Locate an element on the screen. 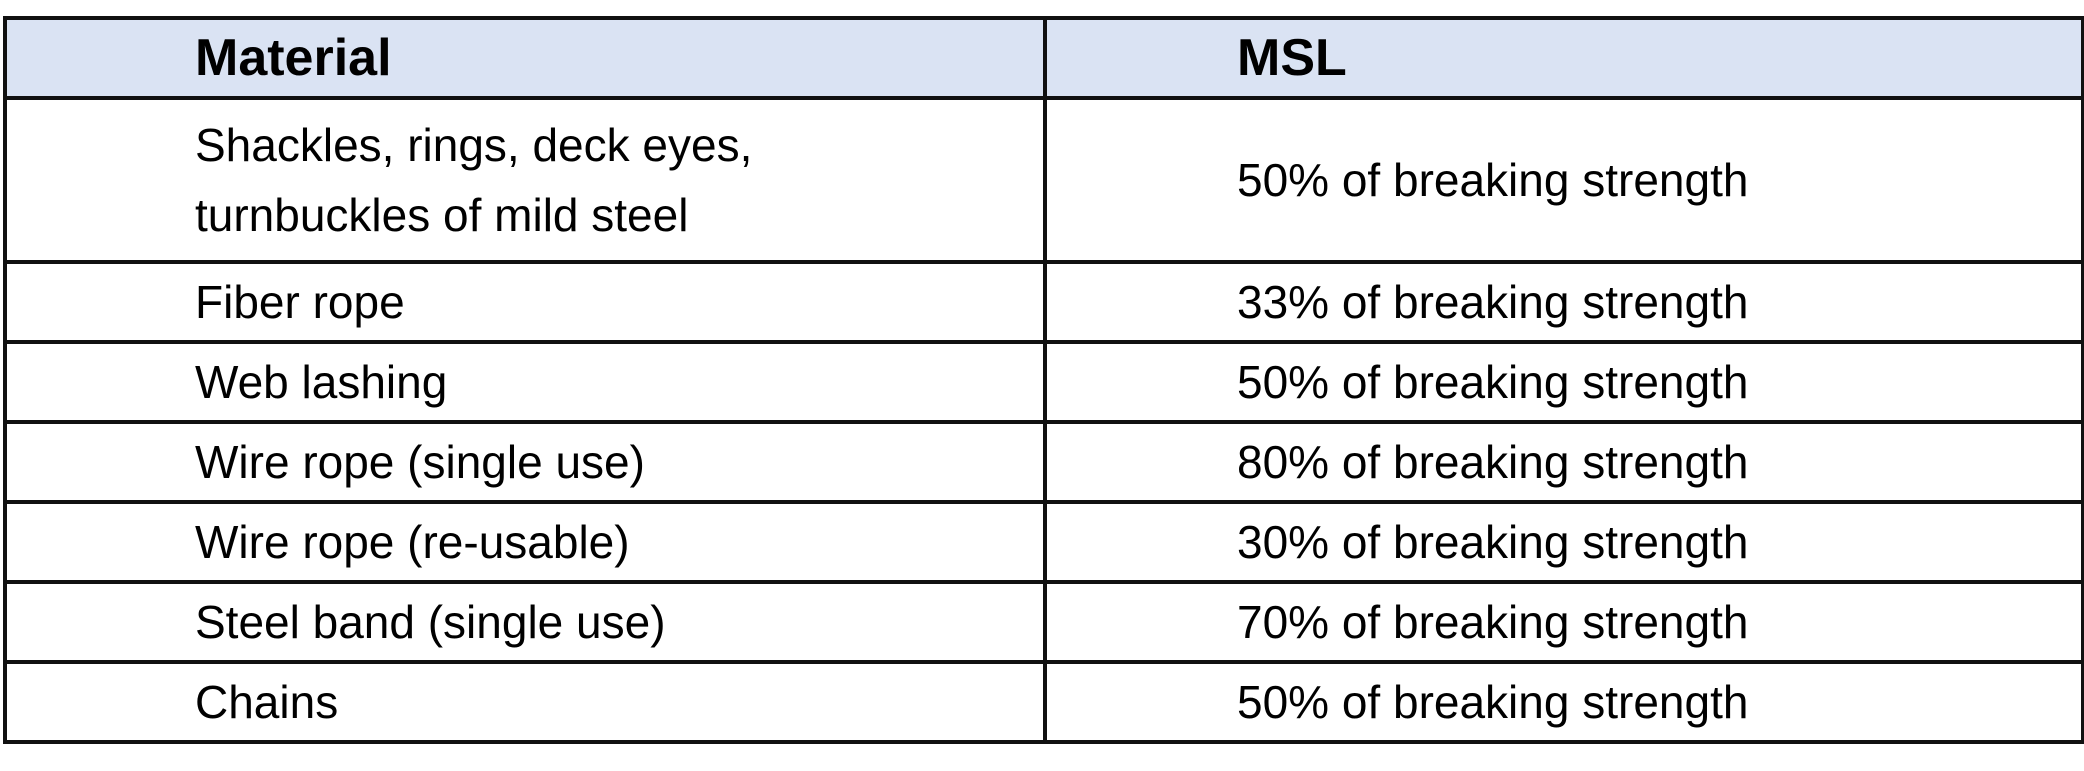 The image size is (2084, 771). table-row: Web lashing 50% of breaking strength is located at coordinates (1043, 382).